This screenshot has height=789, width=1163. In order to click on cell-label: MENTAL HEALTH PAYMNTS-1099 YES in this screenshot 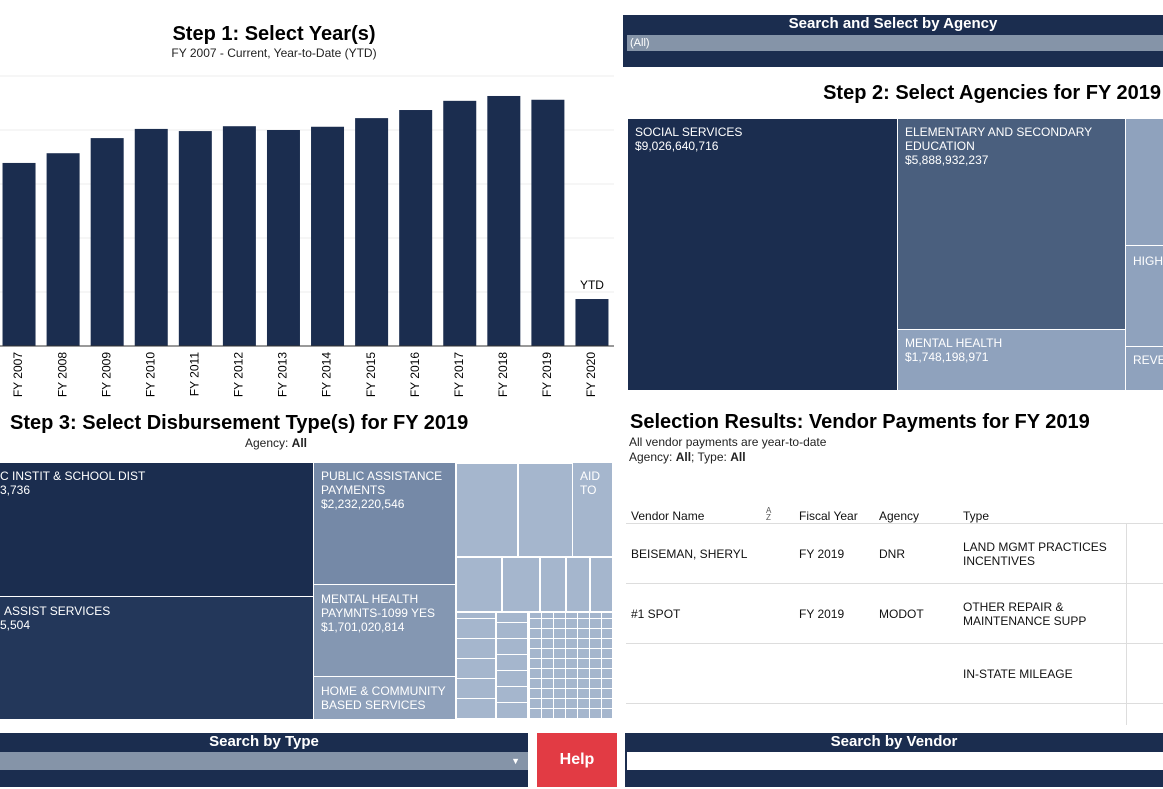, I will do `click(378, 606)`.